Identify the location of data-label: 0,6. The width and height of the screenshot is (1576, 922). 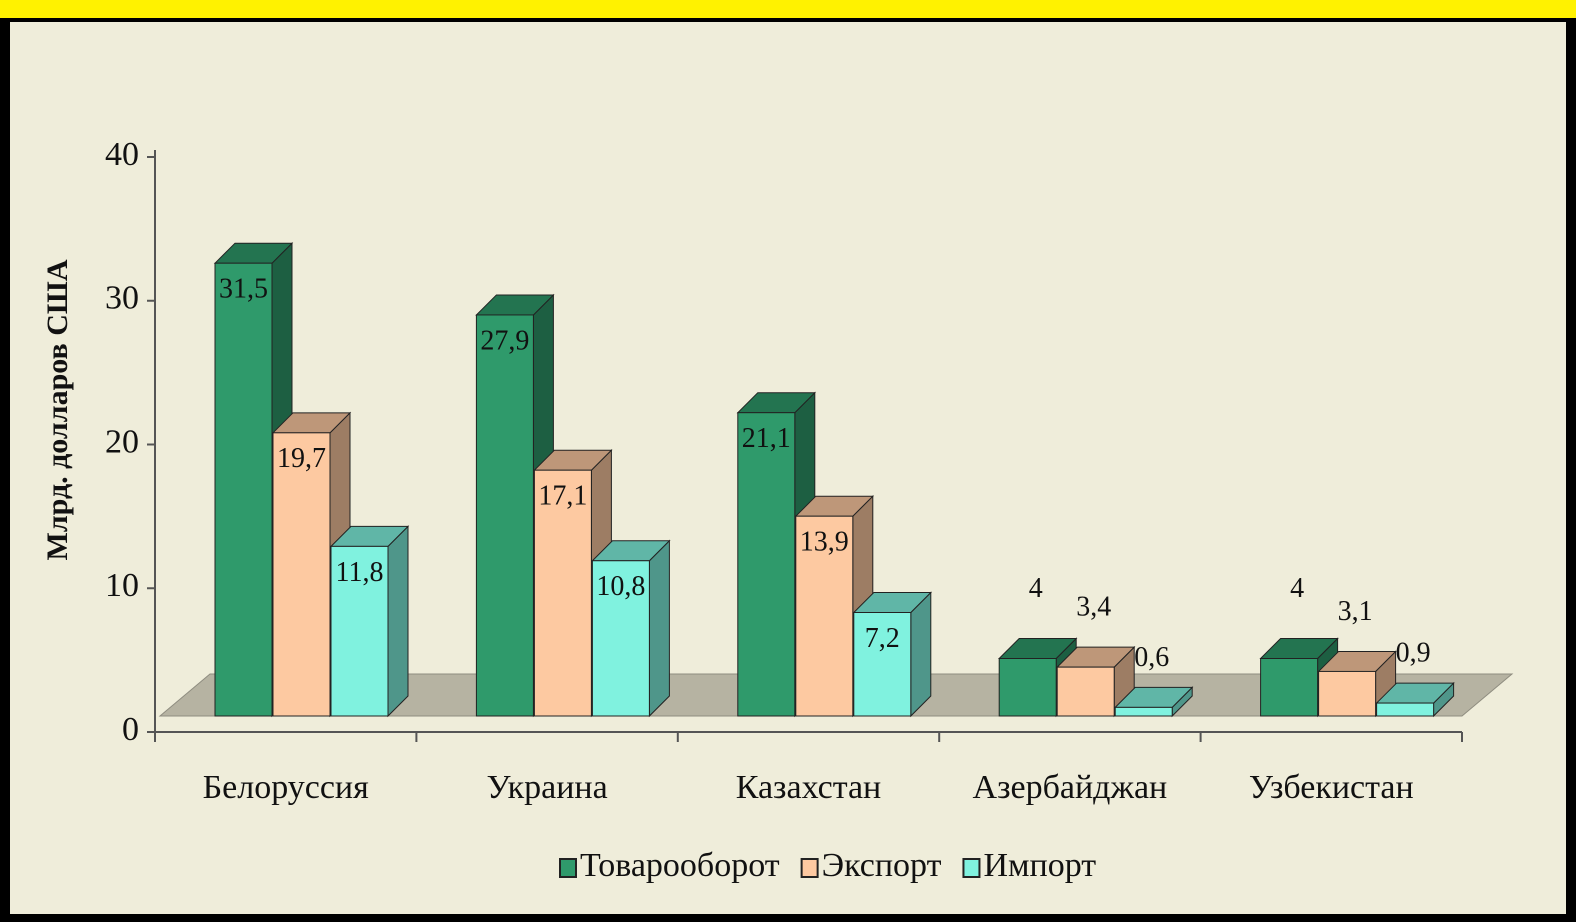
(1151, 657).